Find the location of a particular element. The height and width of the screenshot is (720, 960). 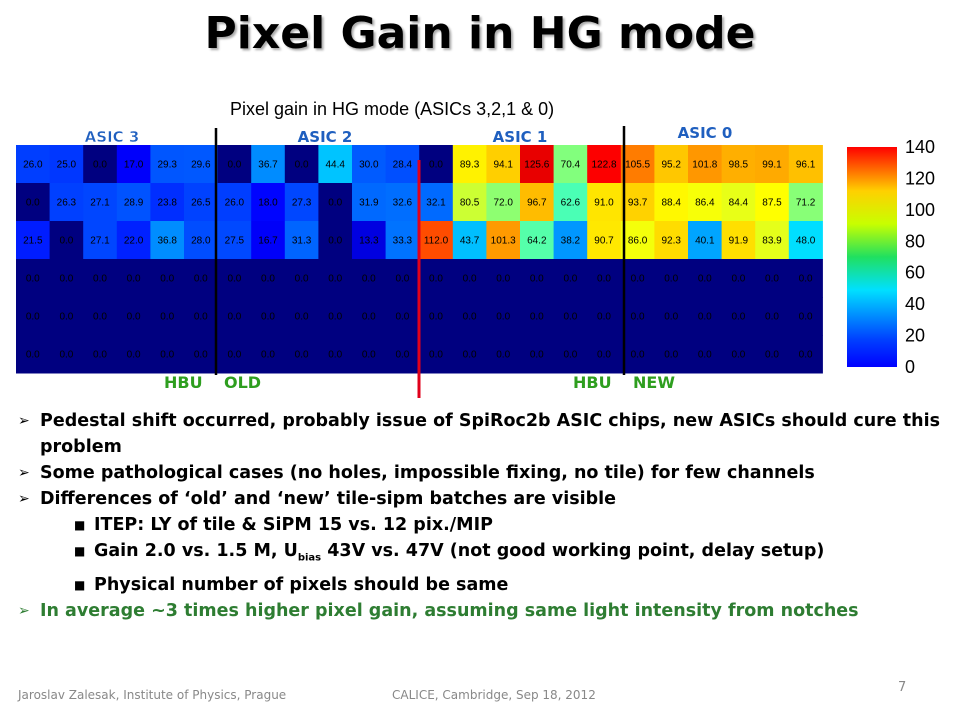

chart-title: Pixel gain in HG mode (ASICs 3,2,1 & 0) is located at coordinates (392, 109).